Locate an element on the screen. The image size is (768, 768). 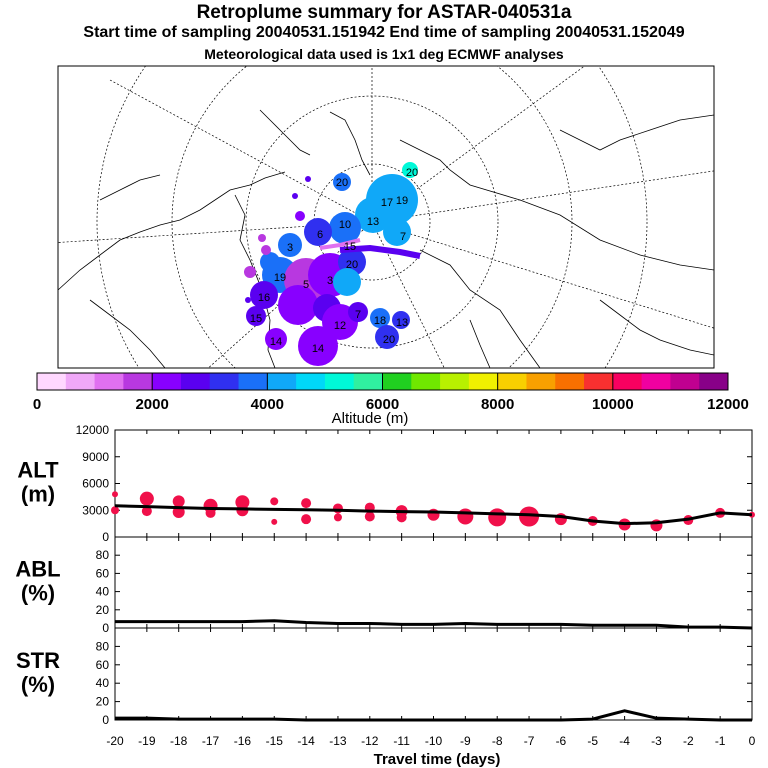
alt-series-line is located at coordinates (433, 515).